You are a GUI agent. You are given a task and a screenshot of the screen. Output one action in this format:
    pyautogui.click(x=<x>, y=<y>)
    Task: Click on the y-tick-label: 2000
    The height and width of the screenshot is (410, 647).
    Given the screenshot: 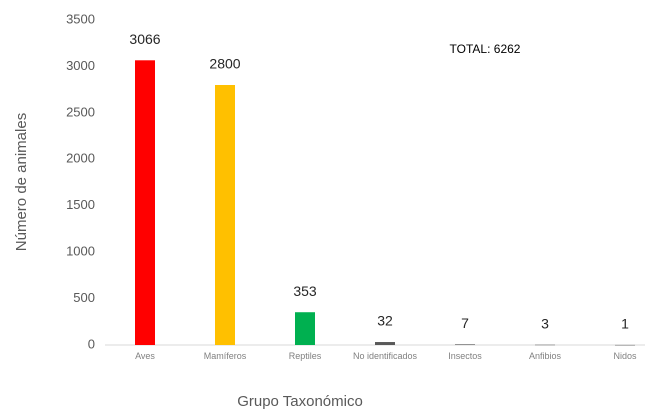 What is the action you would take?
    pyautogui.click(x=80, y=158)
    